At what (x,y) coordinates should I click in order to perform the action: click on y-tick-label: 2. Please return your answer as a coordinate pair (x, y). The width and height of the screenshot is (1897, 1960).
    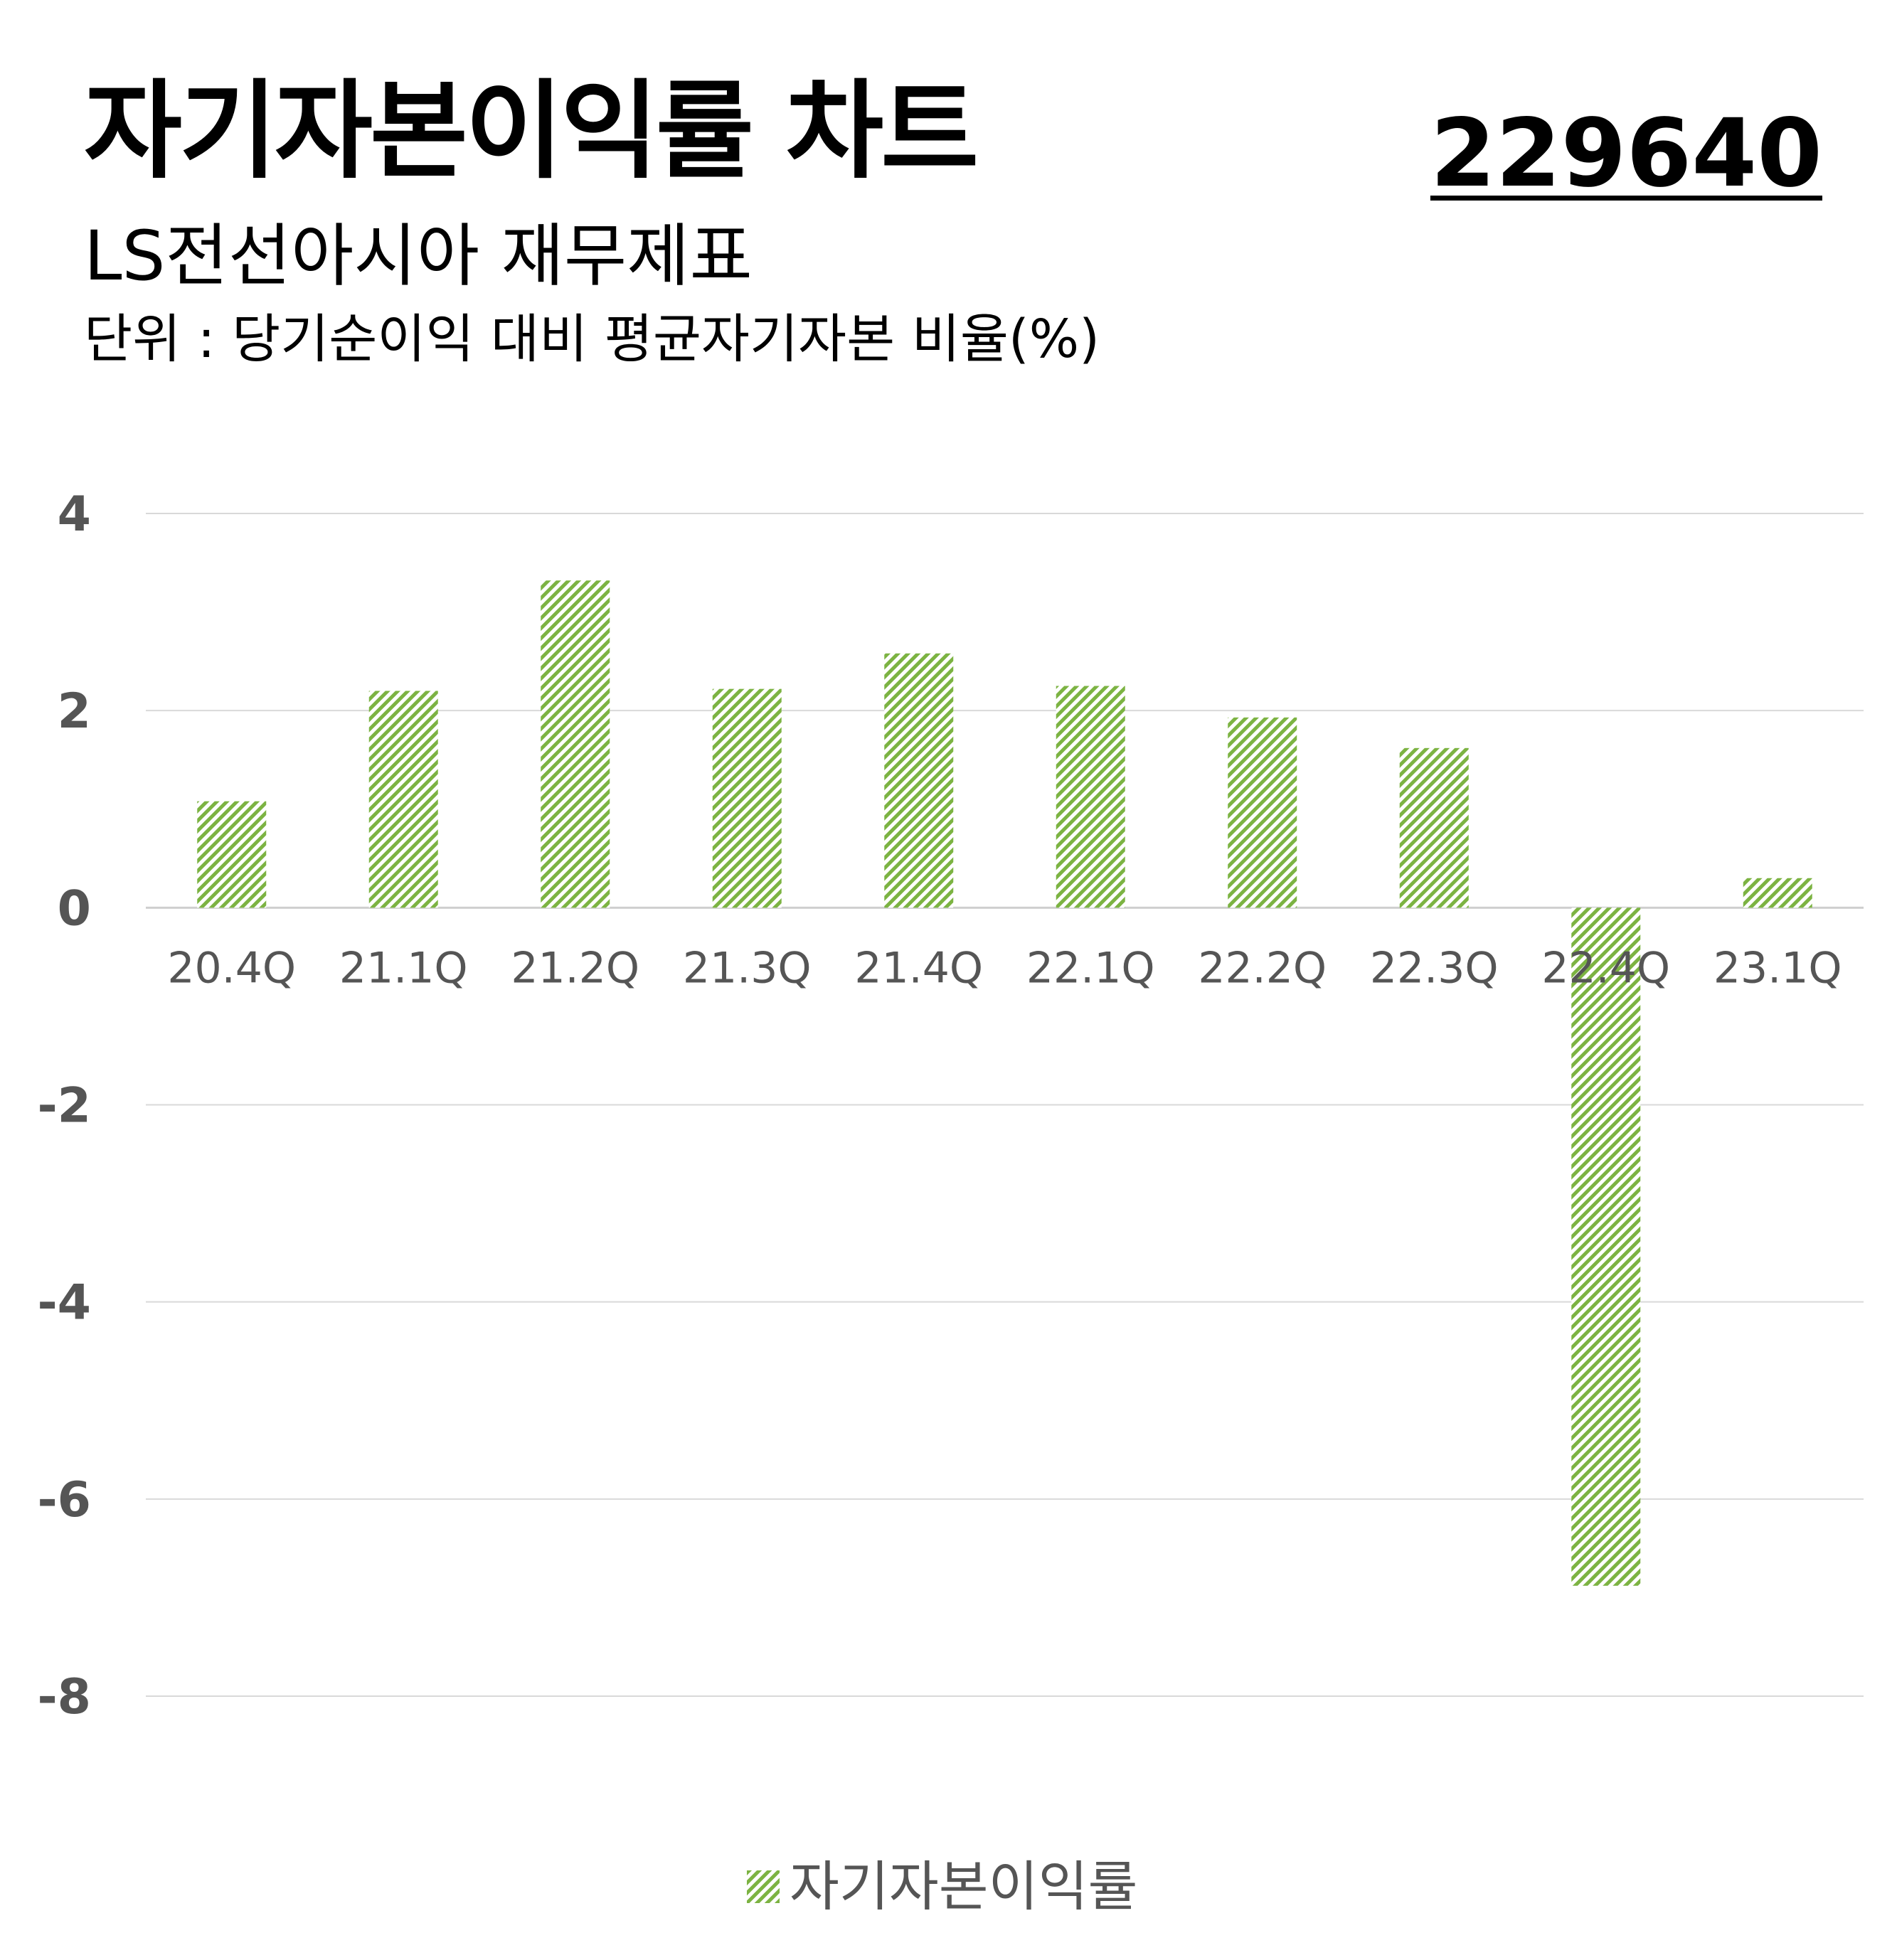
    Looking at the image, I should click on (75, 711).